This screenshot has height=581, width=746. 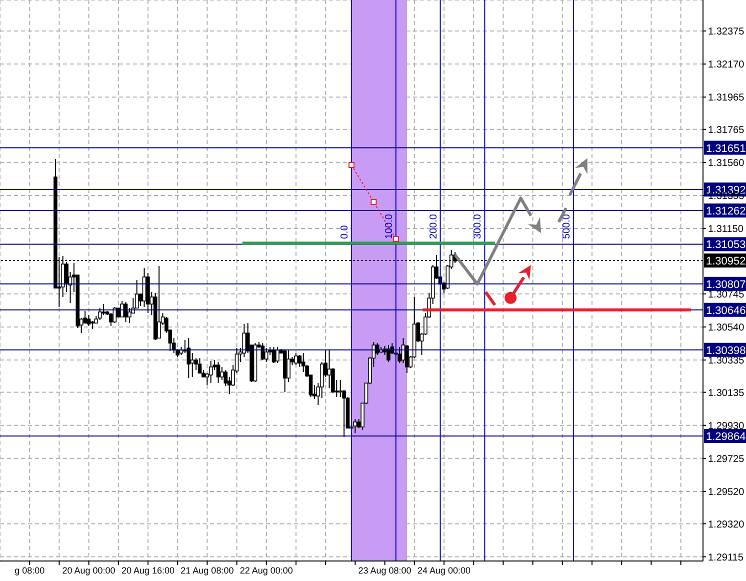 What do you see at coordinates (726, 130) in the screenshot?
I see `y-tick-label: 1.31765` at bounding box center [726, 130].